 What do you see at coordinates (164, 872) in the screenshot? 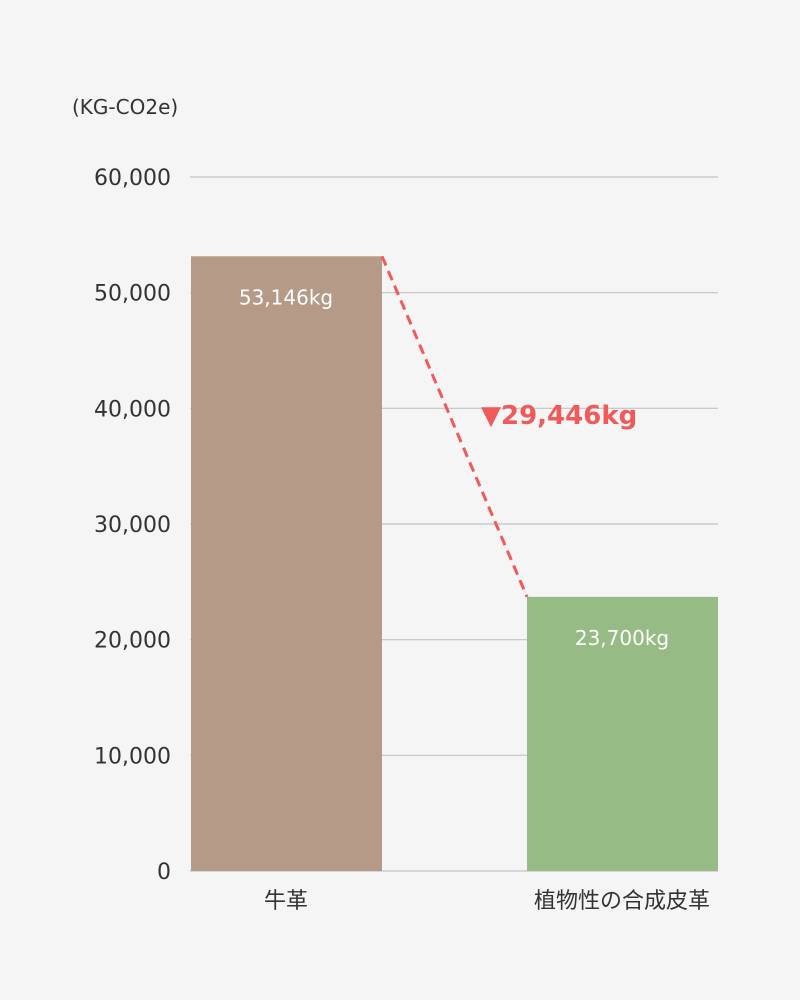
I see `y-tick-label: 0` at bounding box center [164, 872].